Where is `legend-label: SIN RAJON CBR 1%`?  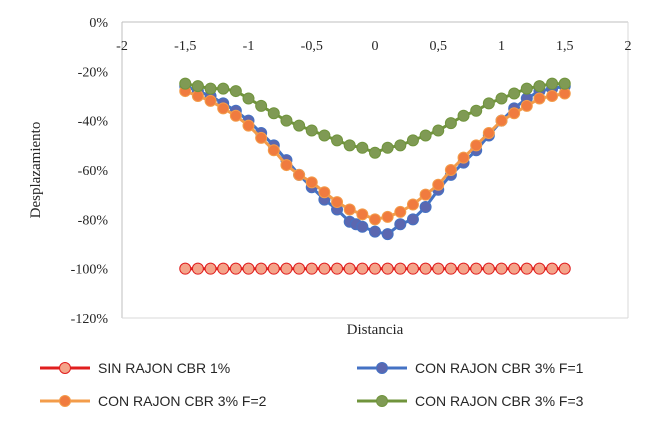
legend-label: SIN RAJON CBR 1% is located at coordinates (164, 368).